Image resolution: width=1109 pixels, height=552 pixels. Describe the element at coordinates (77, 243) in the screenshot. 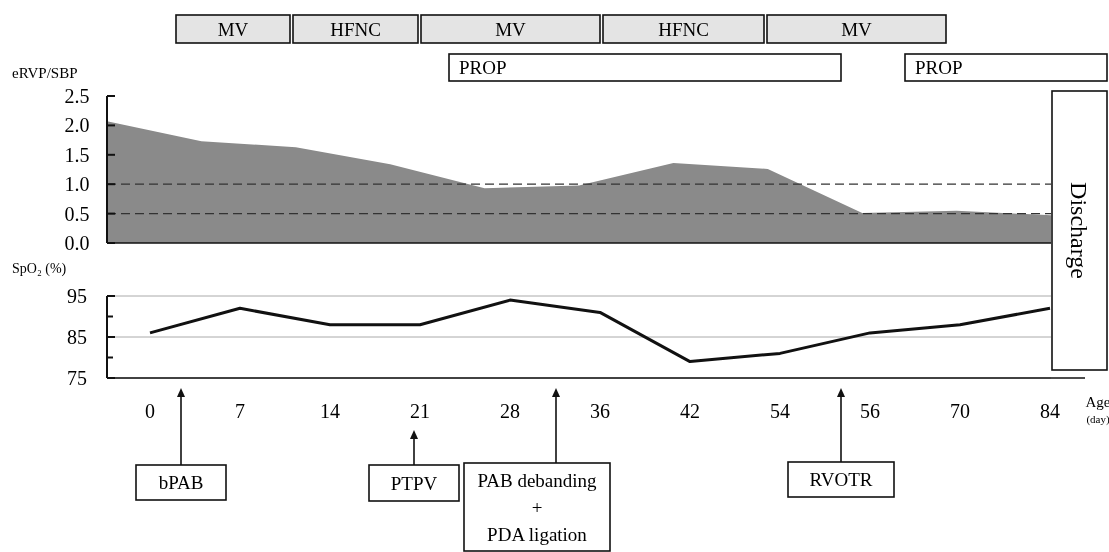

I see `y-tick-label: 0.0` at that location.